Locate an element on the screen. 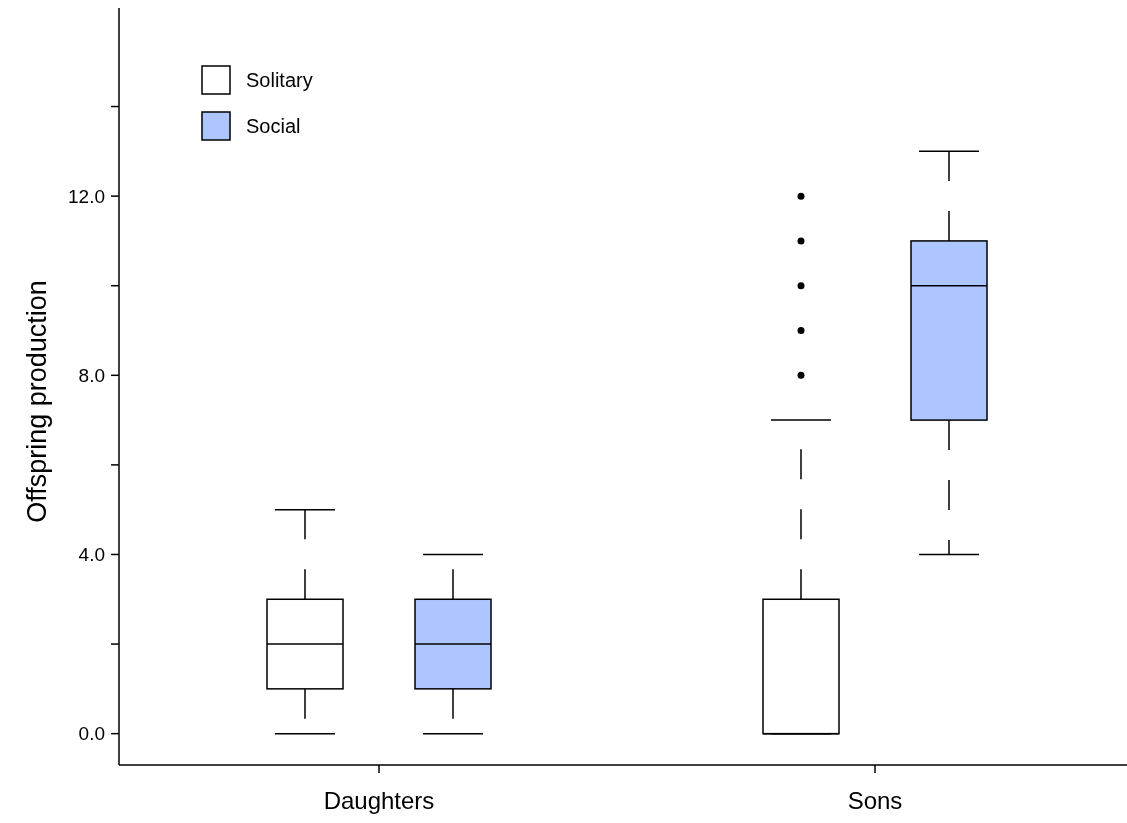 This screenshot has height=823, width=1127. legend-label: Solitary is located at coordinates (279, 80).